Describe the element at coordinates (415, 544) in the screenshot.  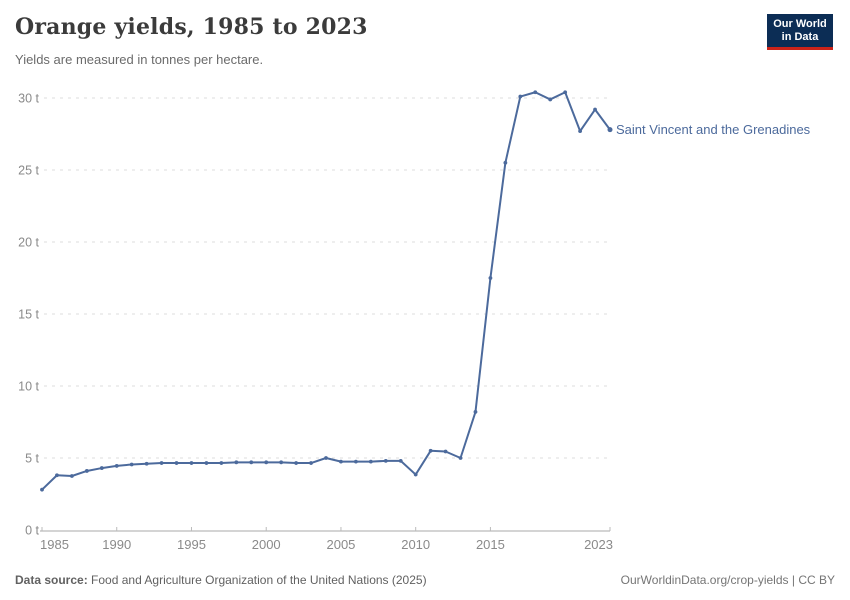
I see `x-axis-tick-label: 2010` at that location.